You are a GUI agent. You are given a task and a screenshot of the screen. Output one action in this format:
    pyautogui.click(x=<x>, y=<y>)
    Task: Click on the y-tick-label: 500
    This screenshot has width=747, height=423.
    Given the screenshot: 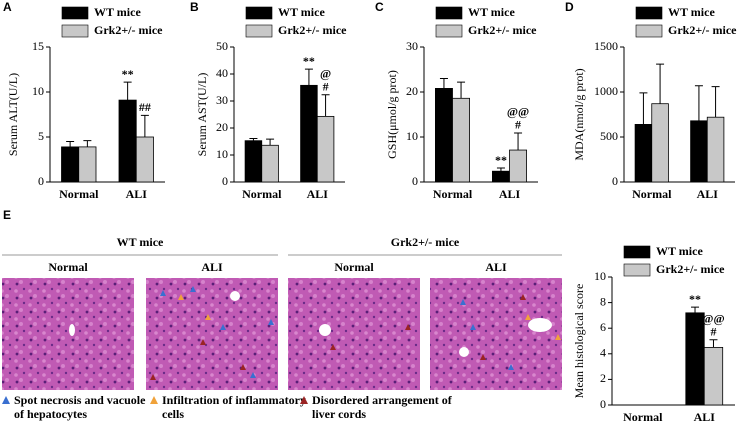 What is the action you would take?
    pyautogui.click(x=609, y=136)
    